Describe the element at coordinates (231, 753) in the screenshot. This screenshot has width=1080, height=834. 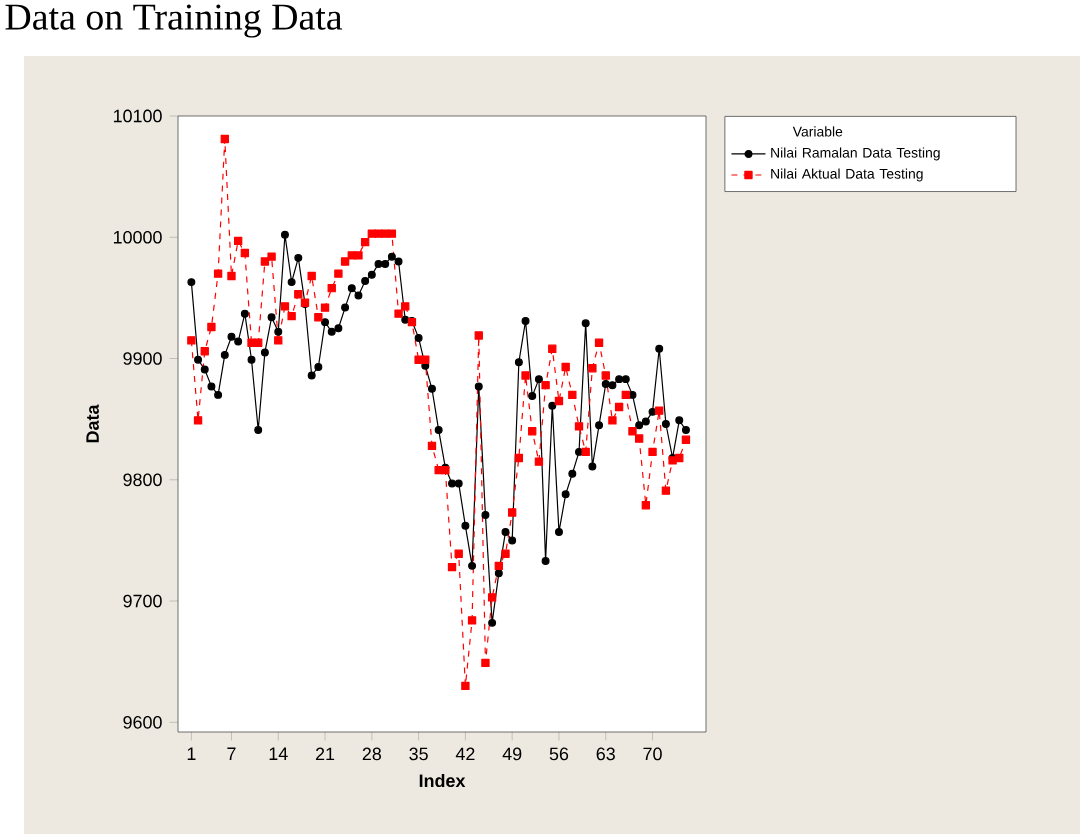
I see `x-tick-label: 7` at that location.